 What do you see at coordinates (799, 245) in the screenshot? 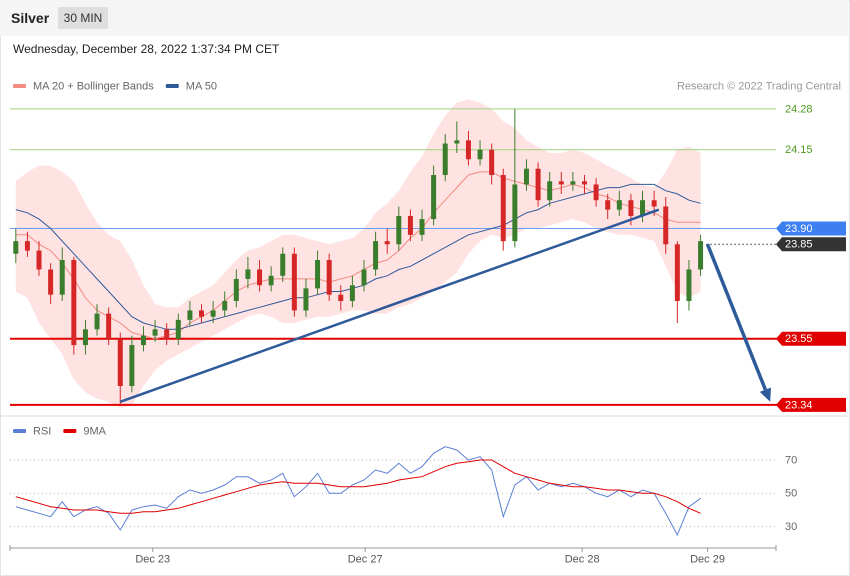
I see `level-label: 23.85` at bounding box center [799, 245].